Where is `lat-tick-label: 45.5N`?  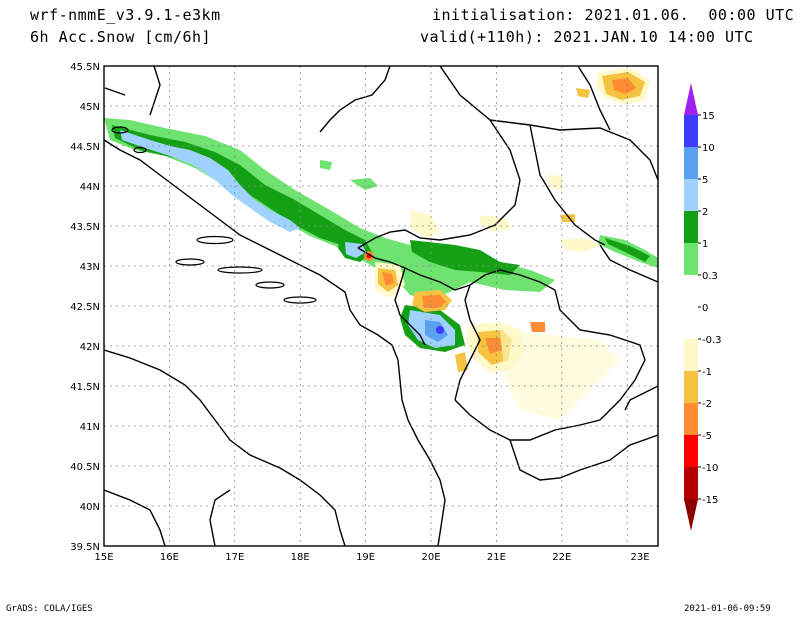 lat-tick-label: 45.5N is located at coordinates (85, 67).